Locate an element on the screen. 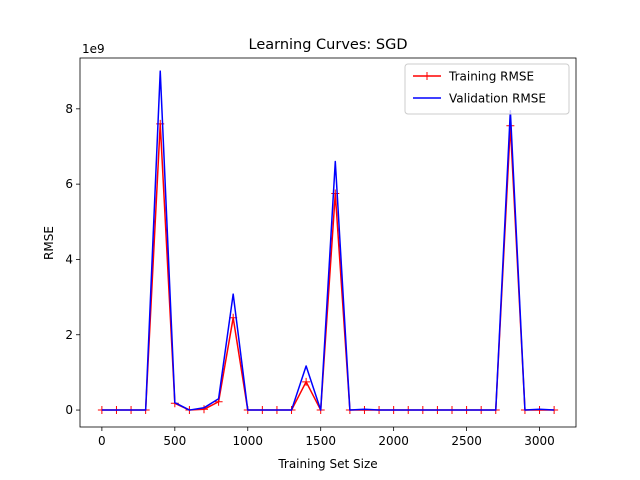 This screenshot has width=640, height=480. x-axis-label: Training Set Size is located at coordinates (327, 464).